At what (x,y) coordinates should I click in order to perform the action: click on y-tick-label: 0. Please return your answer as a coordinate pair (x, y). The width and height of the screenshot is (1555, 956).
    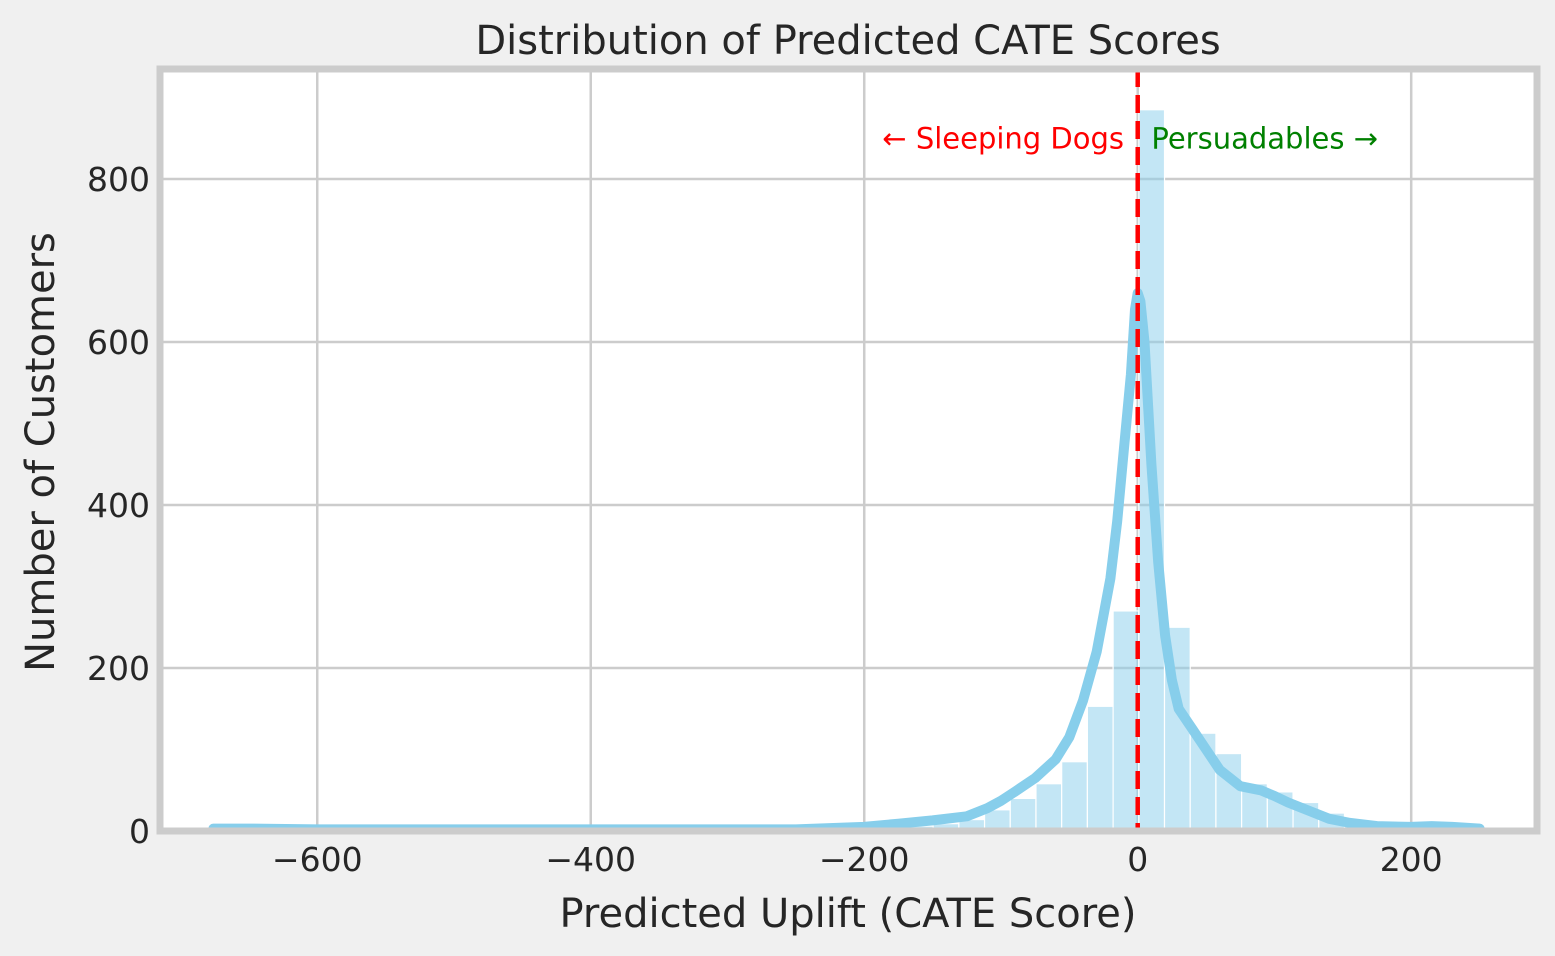
    Looking at the image, I should click on (139, 831).